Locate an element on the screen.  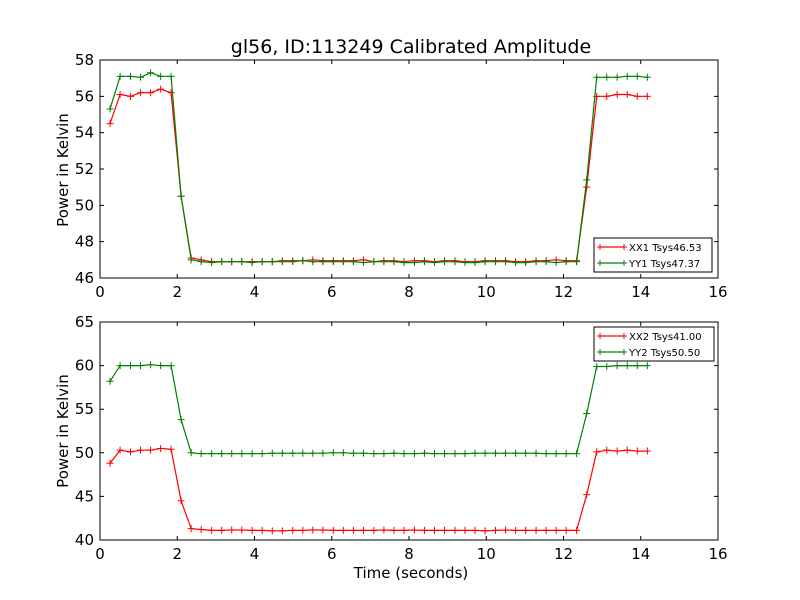
bottom-panel-x-tick-label: 0 is located at coordinates (100, 554).